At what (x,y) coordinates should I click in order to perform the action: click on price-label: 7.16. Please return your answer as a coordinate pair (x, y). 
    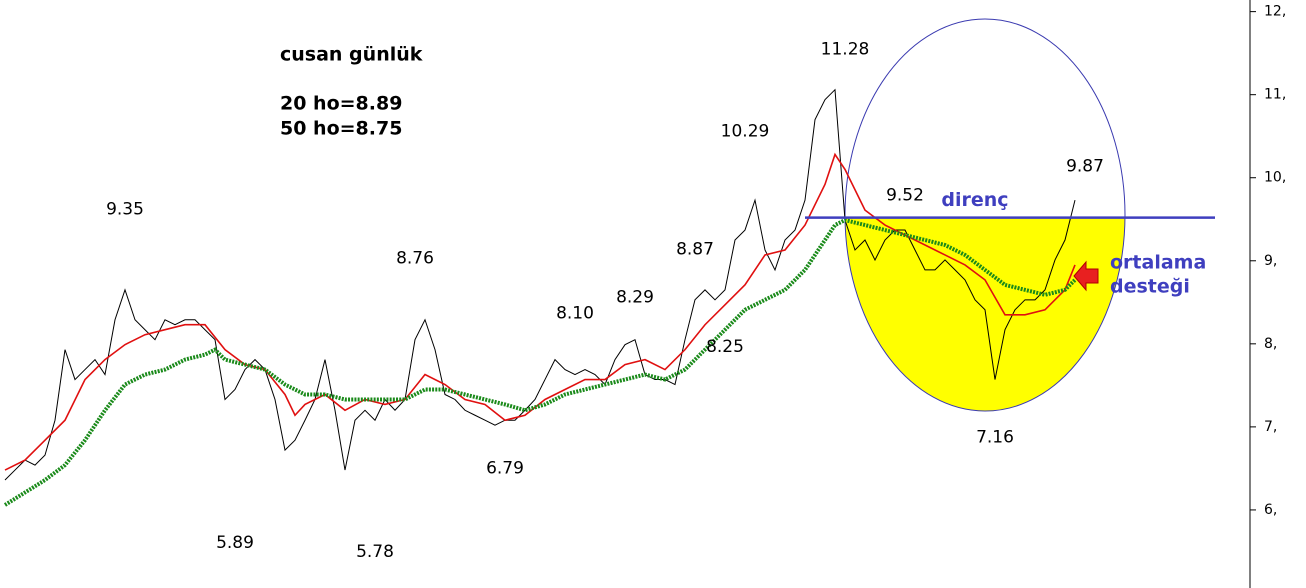
    Looking at the image, I should click on (995, 438).